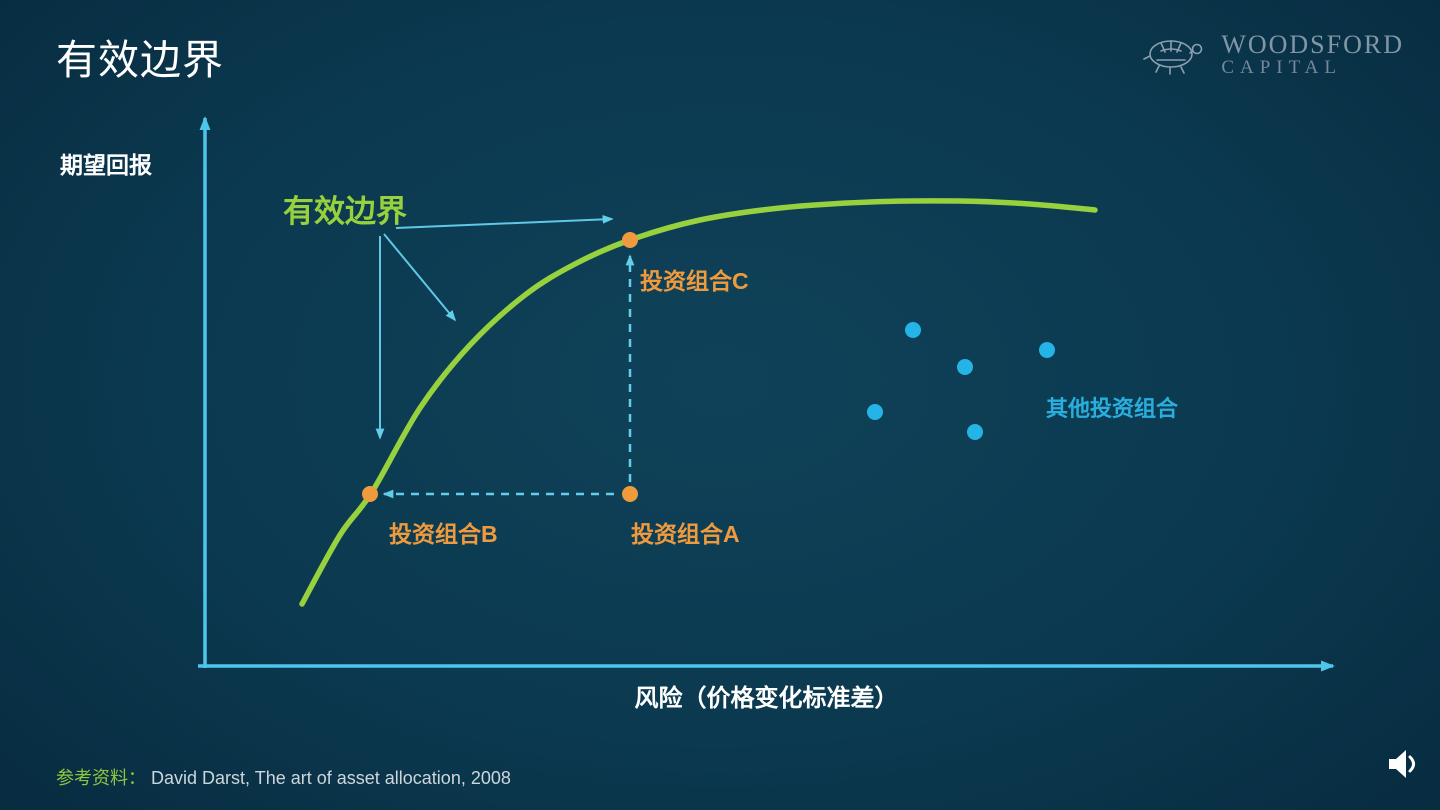  What do you see at coordinates (1282, 68) in the screenshot?
I see `logo-subtitle: CAPITAL` at bounding box center [1282, 68].